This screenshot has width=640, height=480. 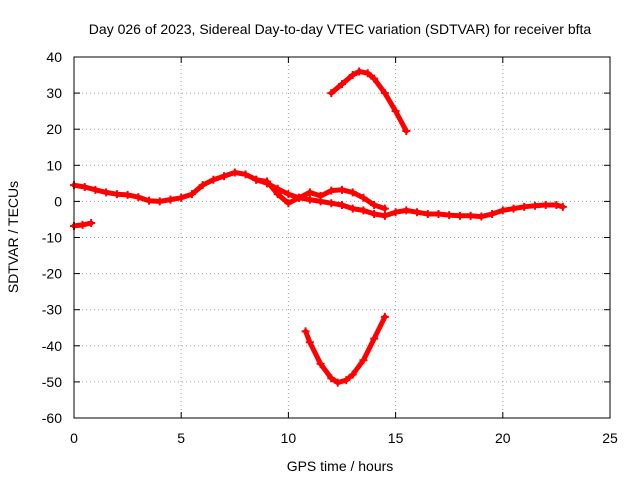 I want to click on series-short-segment, so click(x=83, y=224).